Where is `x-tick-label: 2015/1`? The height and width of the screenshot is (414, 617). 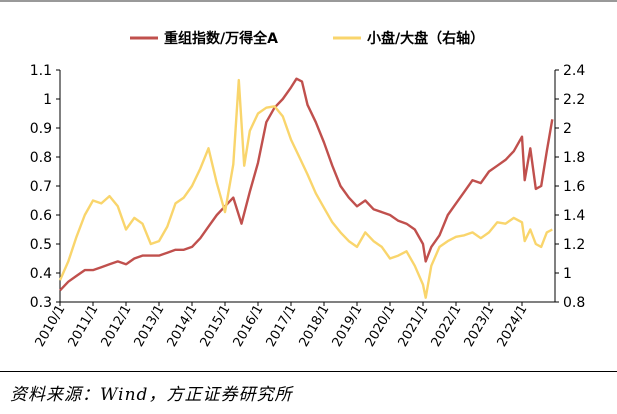 x-tick-label: 2015/1 is located at coordinates (216, 326).